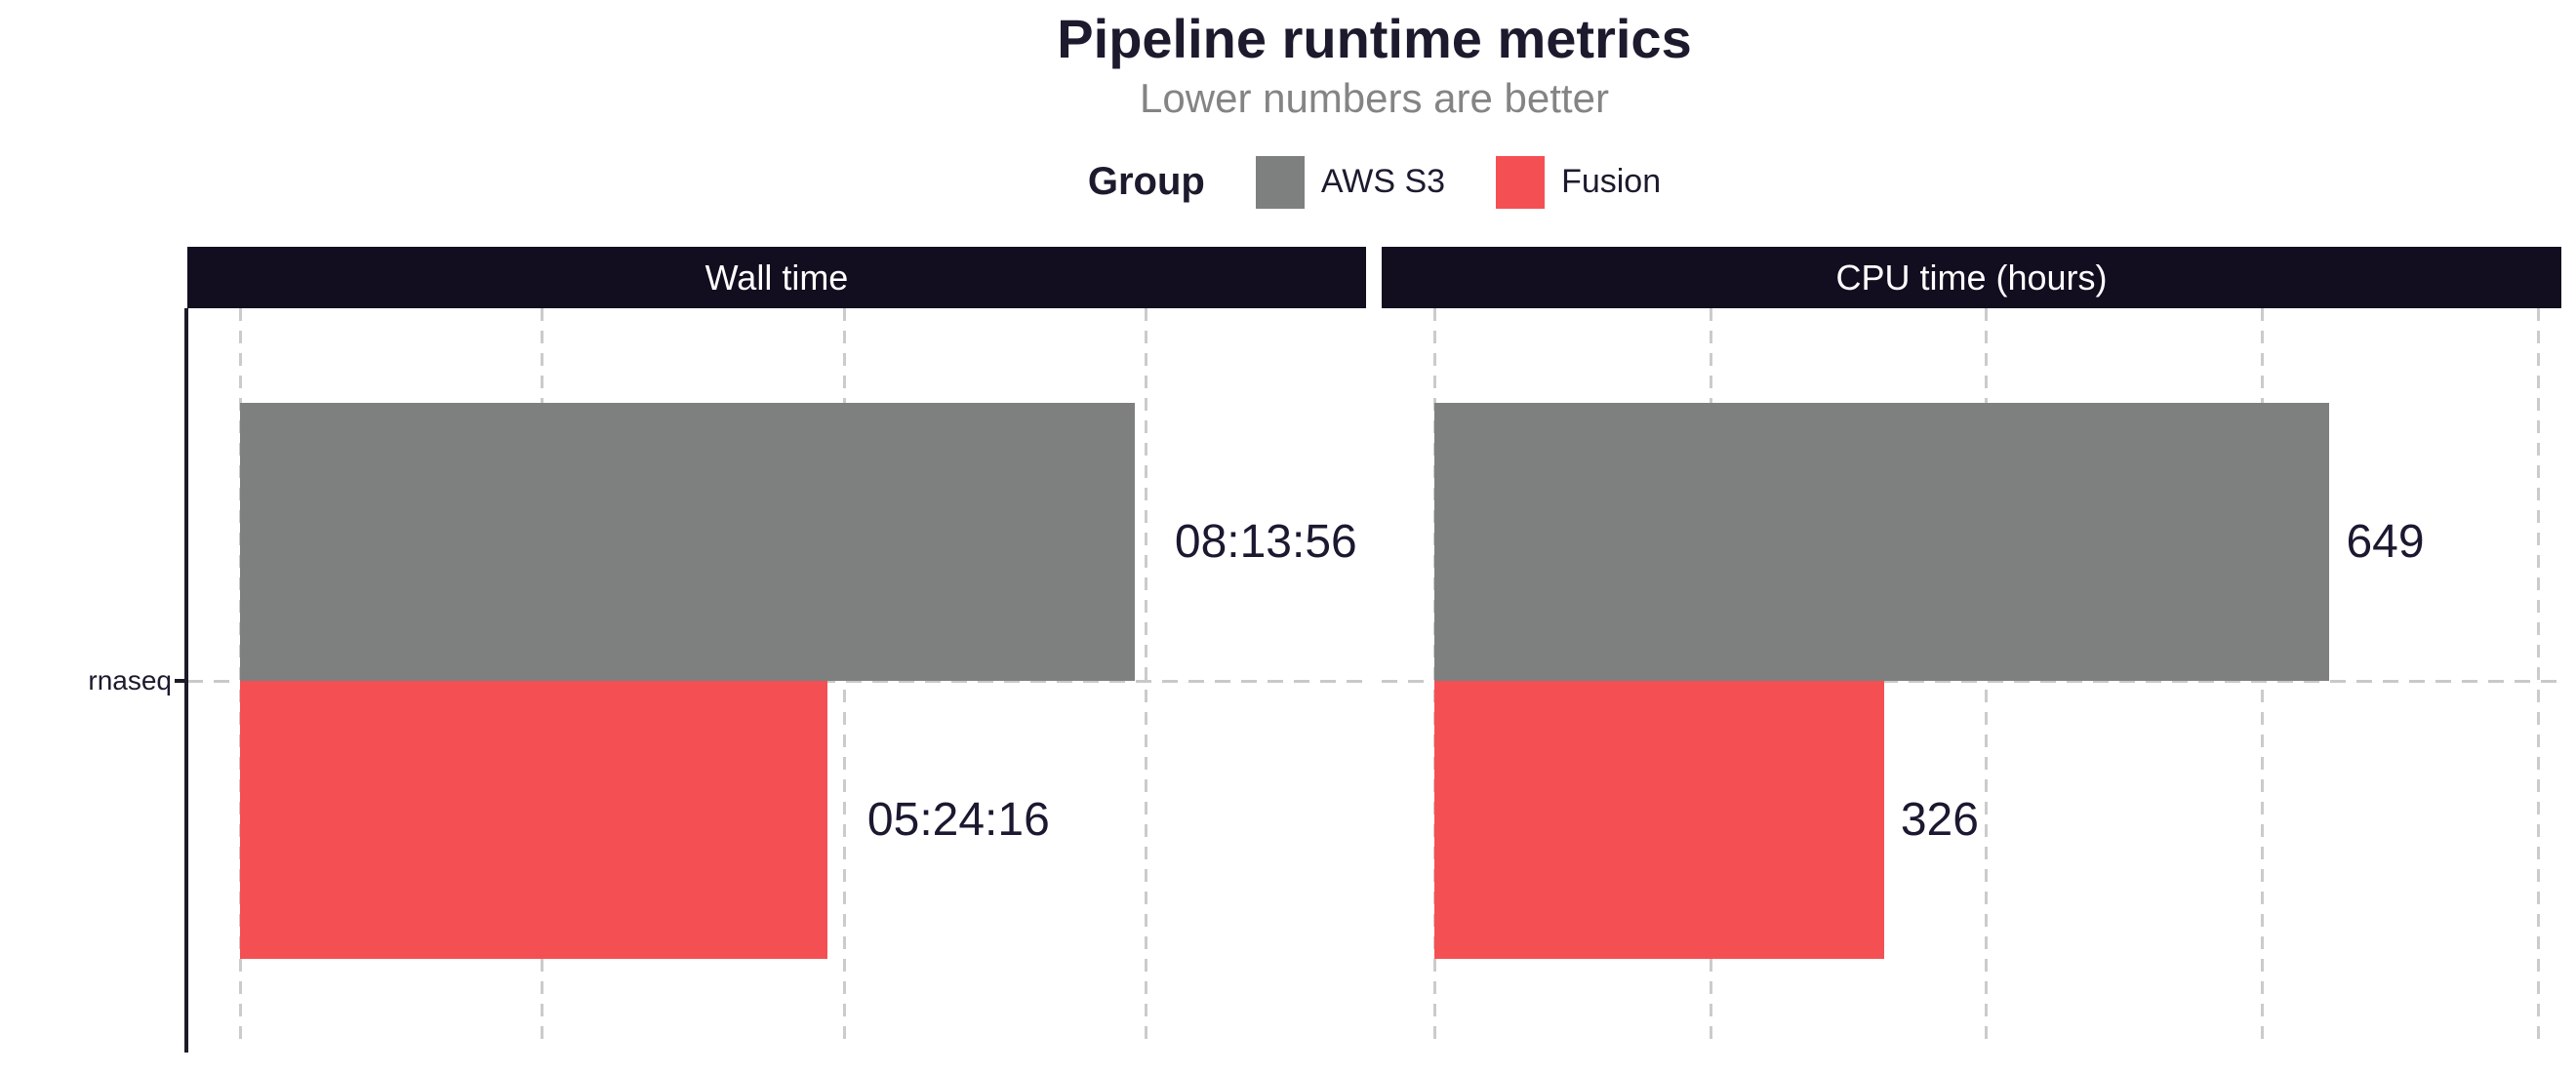 This screenshot has width=2576, height=1073. I want to click on legend-label-aws-s3: AWS S3, so click(1383, 182).